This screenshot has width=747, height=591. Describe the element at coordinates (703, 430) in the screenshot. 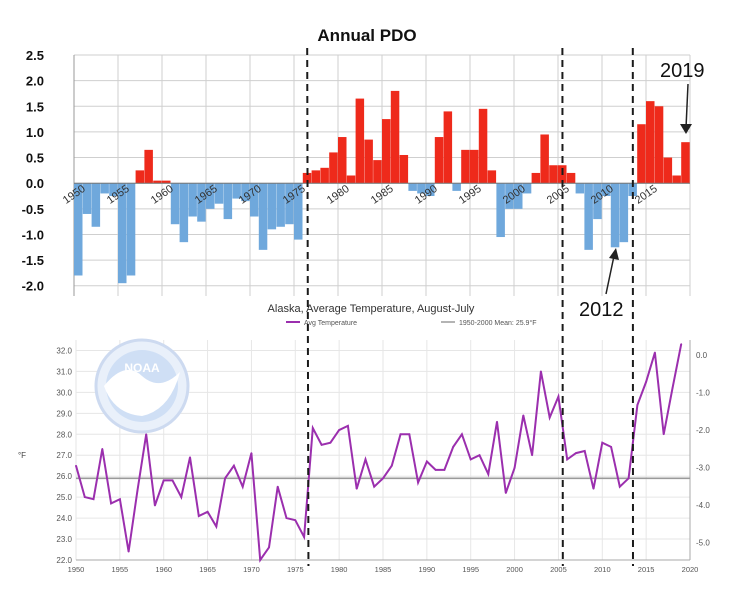

I see `temp-right-tick-label: -2.0` at that location.